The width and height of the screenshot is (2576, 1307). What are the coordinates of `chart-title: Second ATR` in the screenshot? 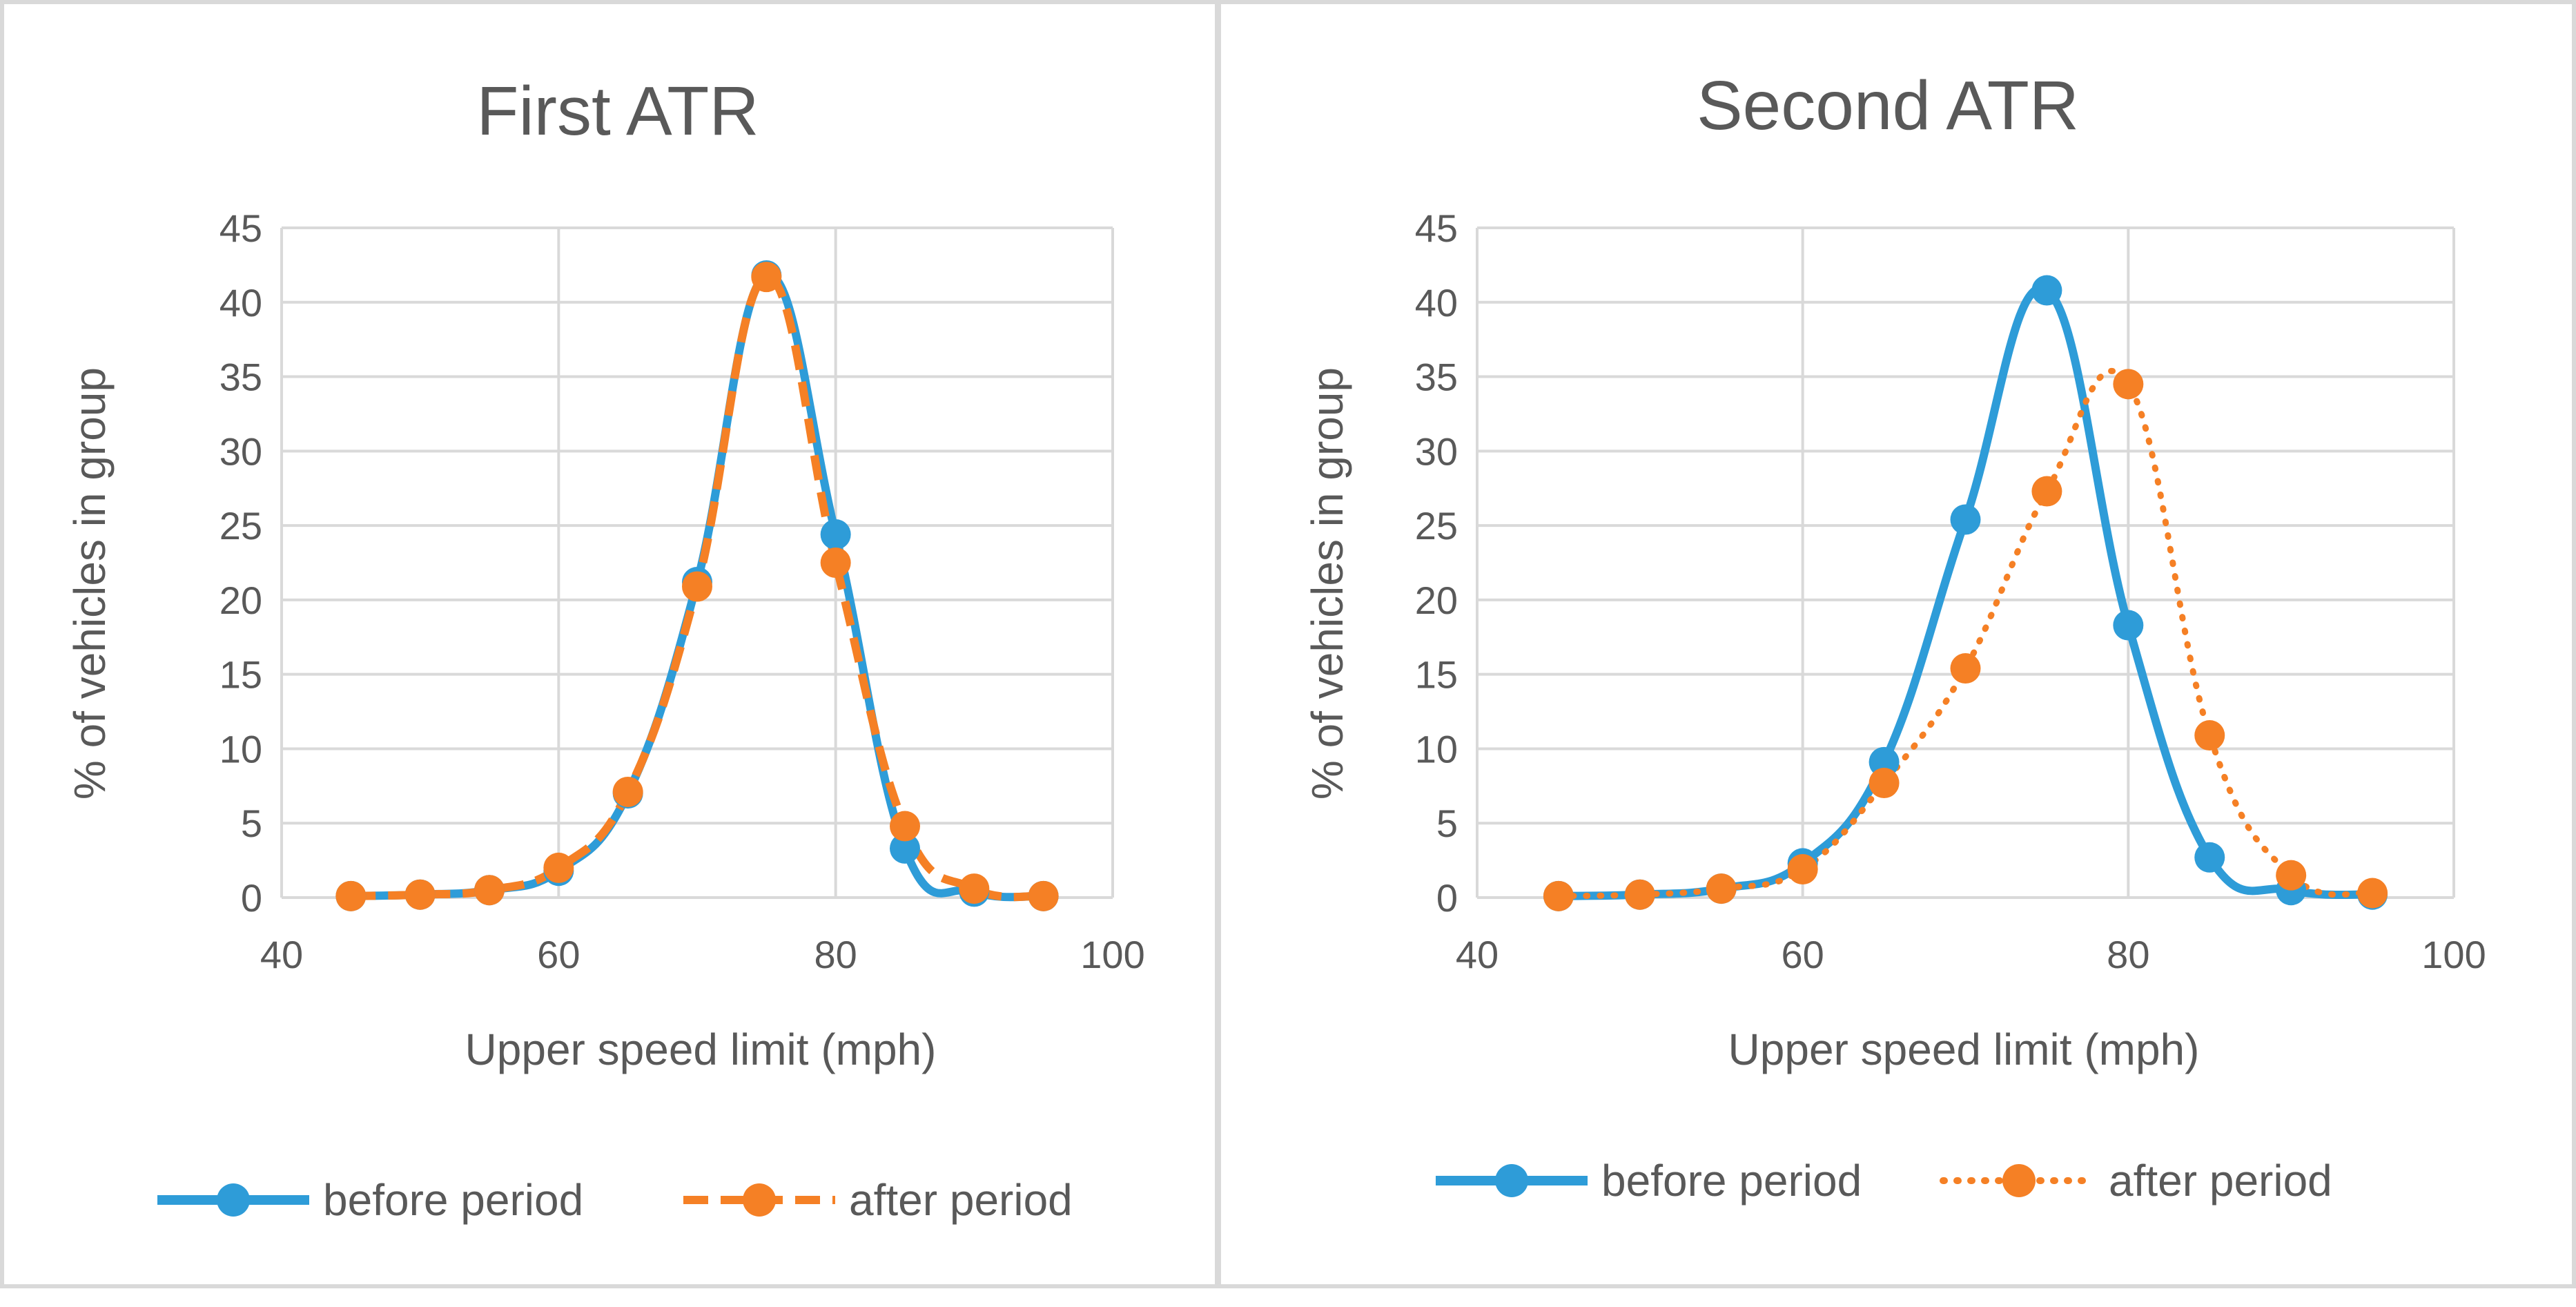 It's located at (1888, 105).